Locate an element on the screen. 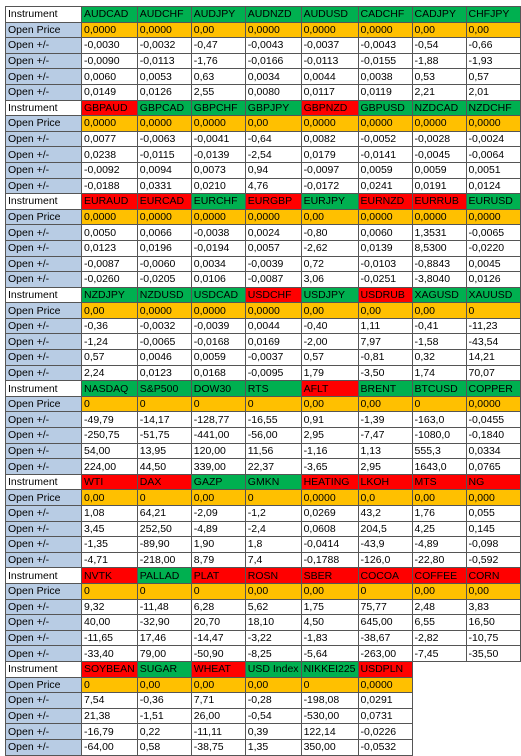 This screenshot has width=521, height=756. instrument-name-cell: EURNZD is located at coordinates (385, 201).